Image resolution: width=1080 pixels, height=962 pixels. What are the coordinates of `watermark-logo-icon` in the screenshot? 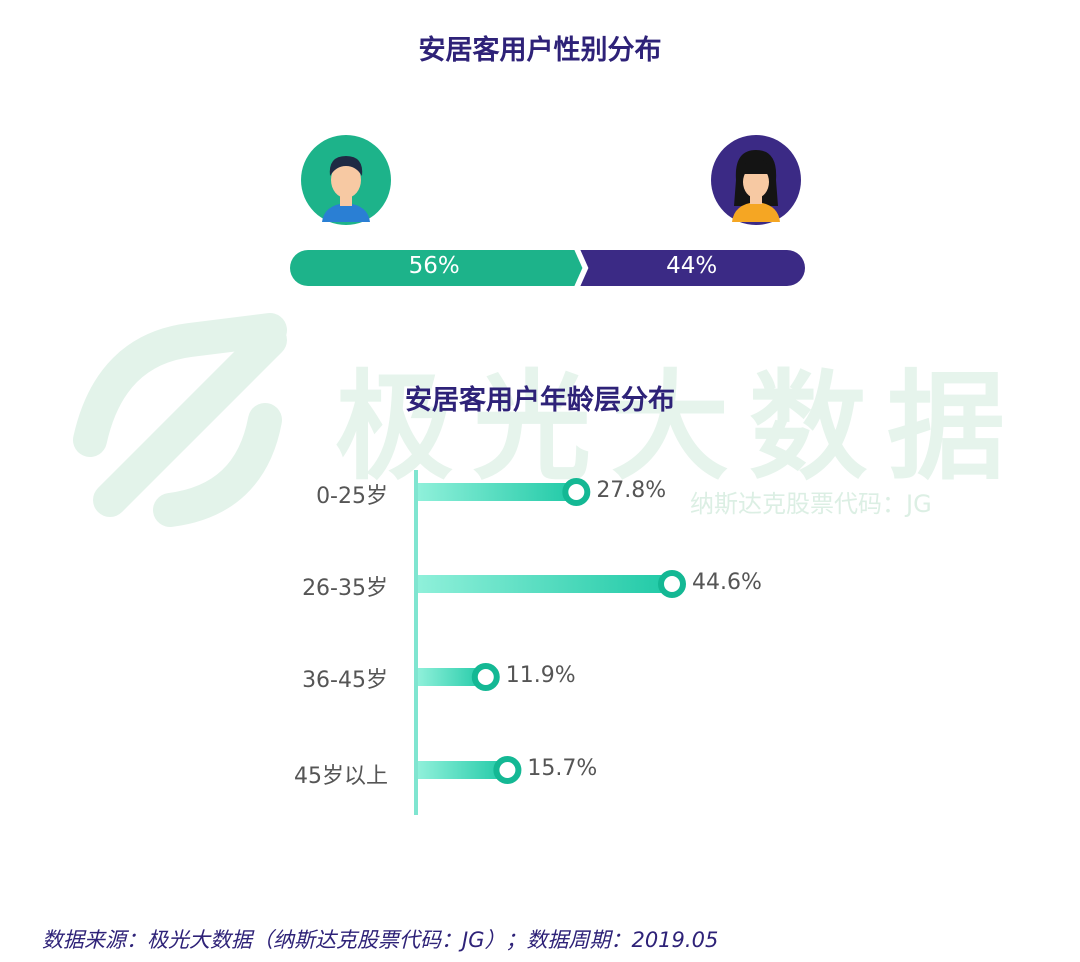 It's located at (180, 420).